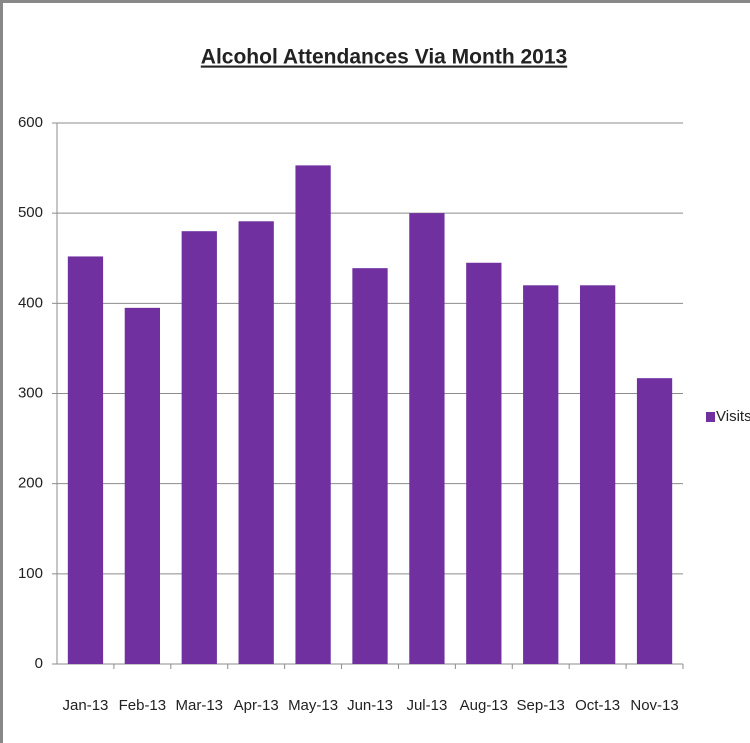 The height and width of the screenshot is (743, 750). I want to click on x-tick-label: Sep-13, so click(541, 705).